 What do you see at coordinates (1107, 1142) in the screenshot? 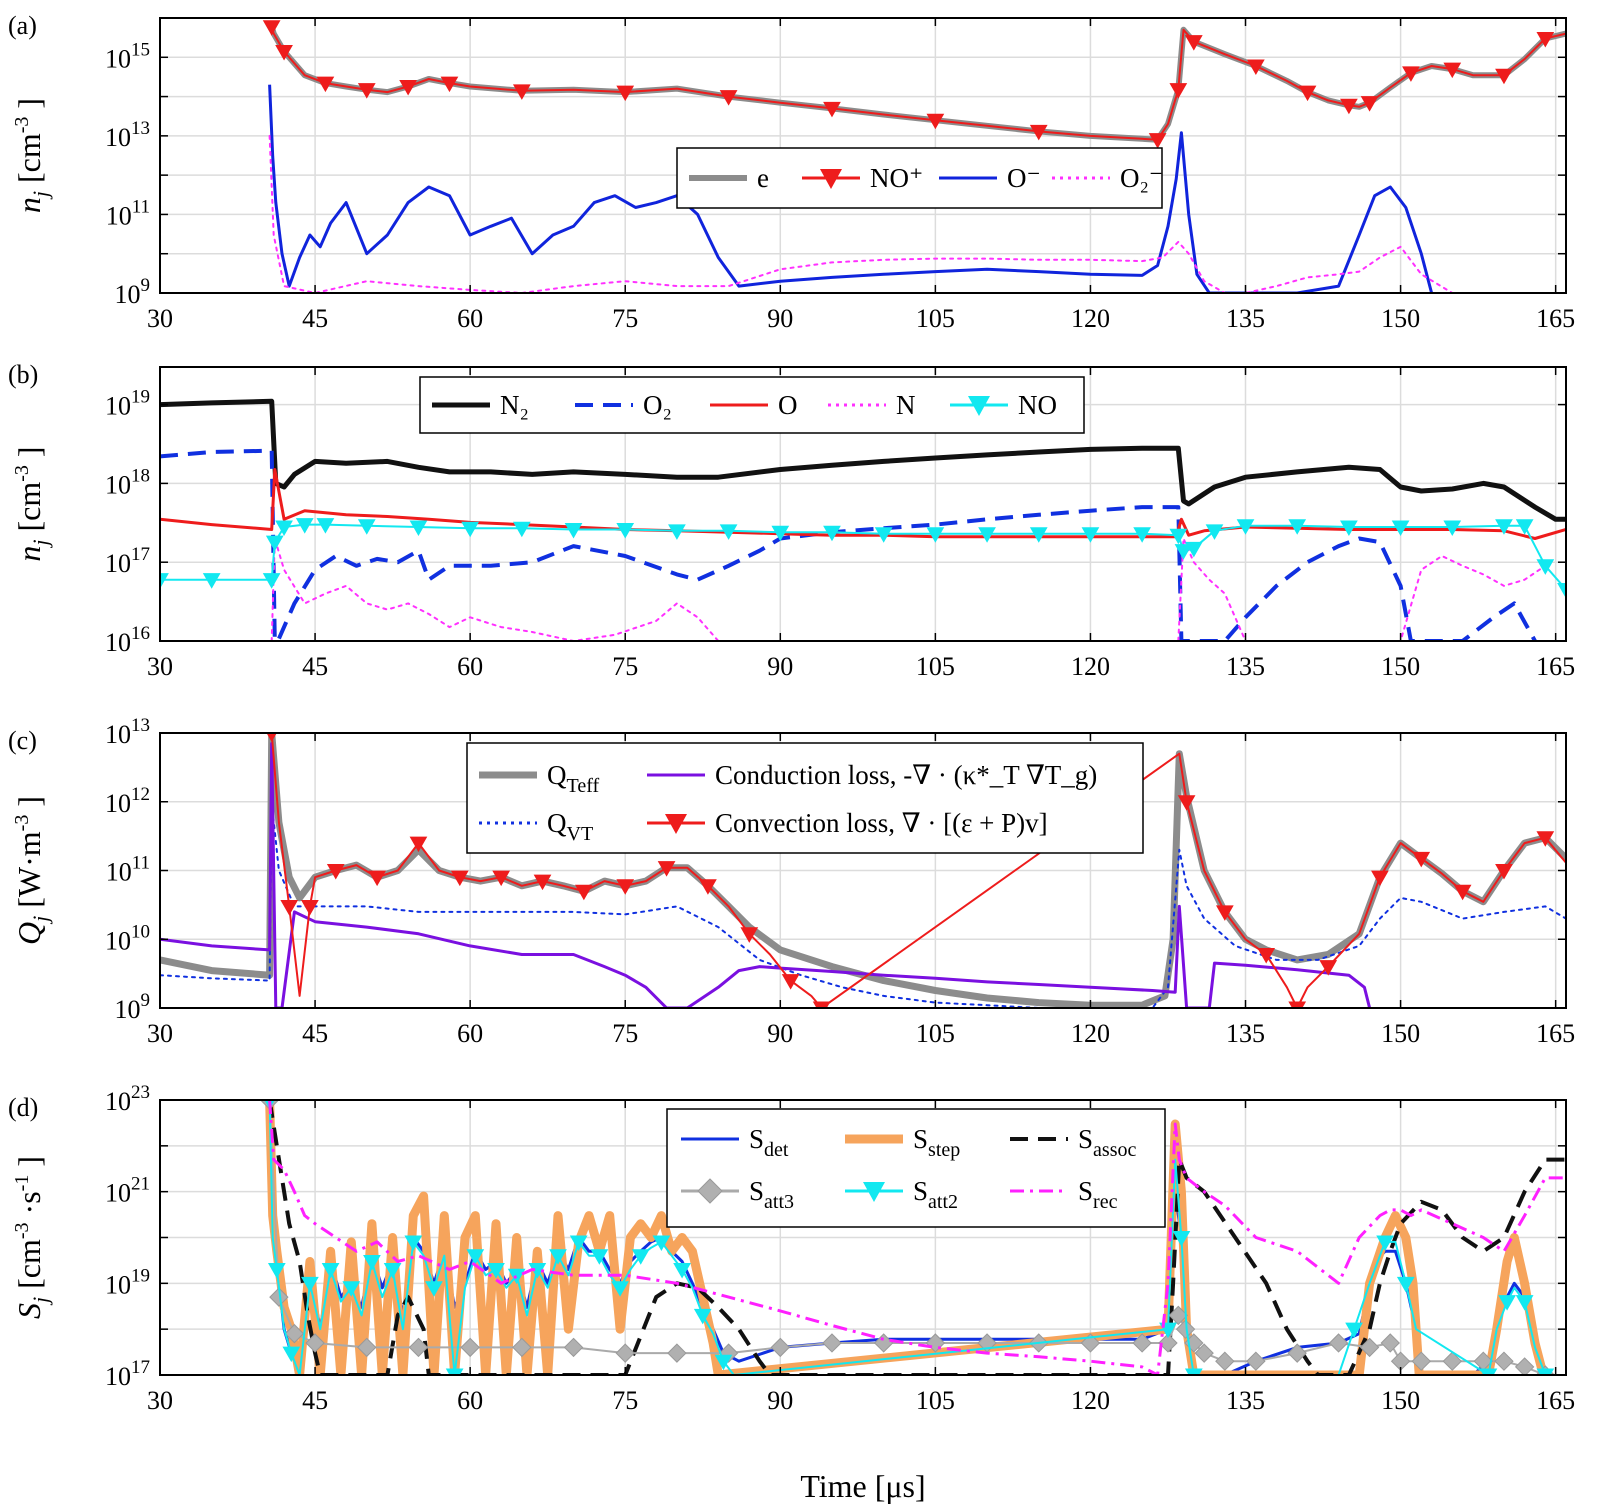
I see `legend-label-2: Sassoc` at bounding box center [1107, 1142].